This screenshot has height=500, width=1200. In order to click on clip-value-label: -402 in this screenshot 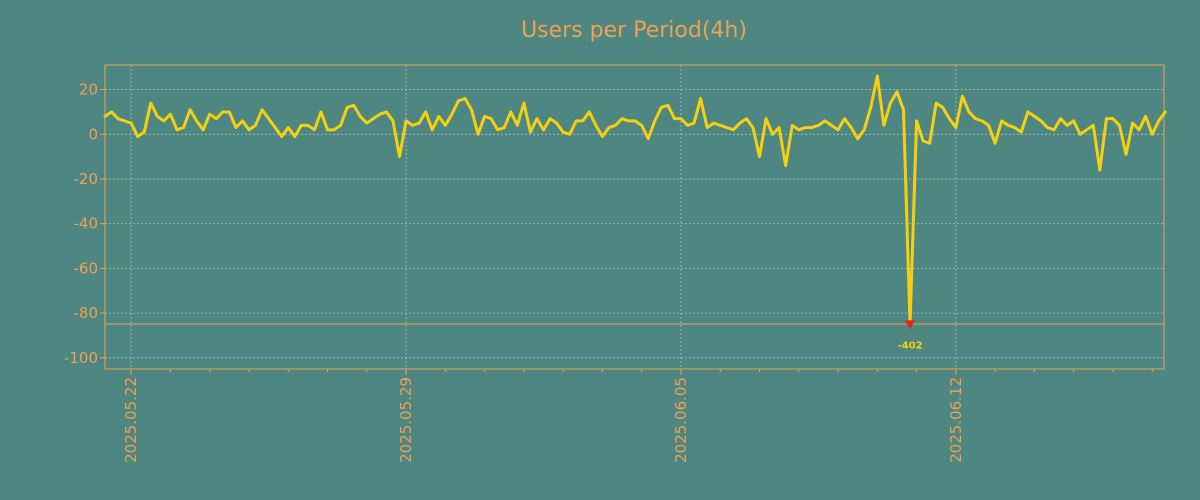, I will do `click(910, 345)`.